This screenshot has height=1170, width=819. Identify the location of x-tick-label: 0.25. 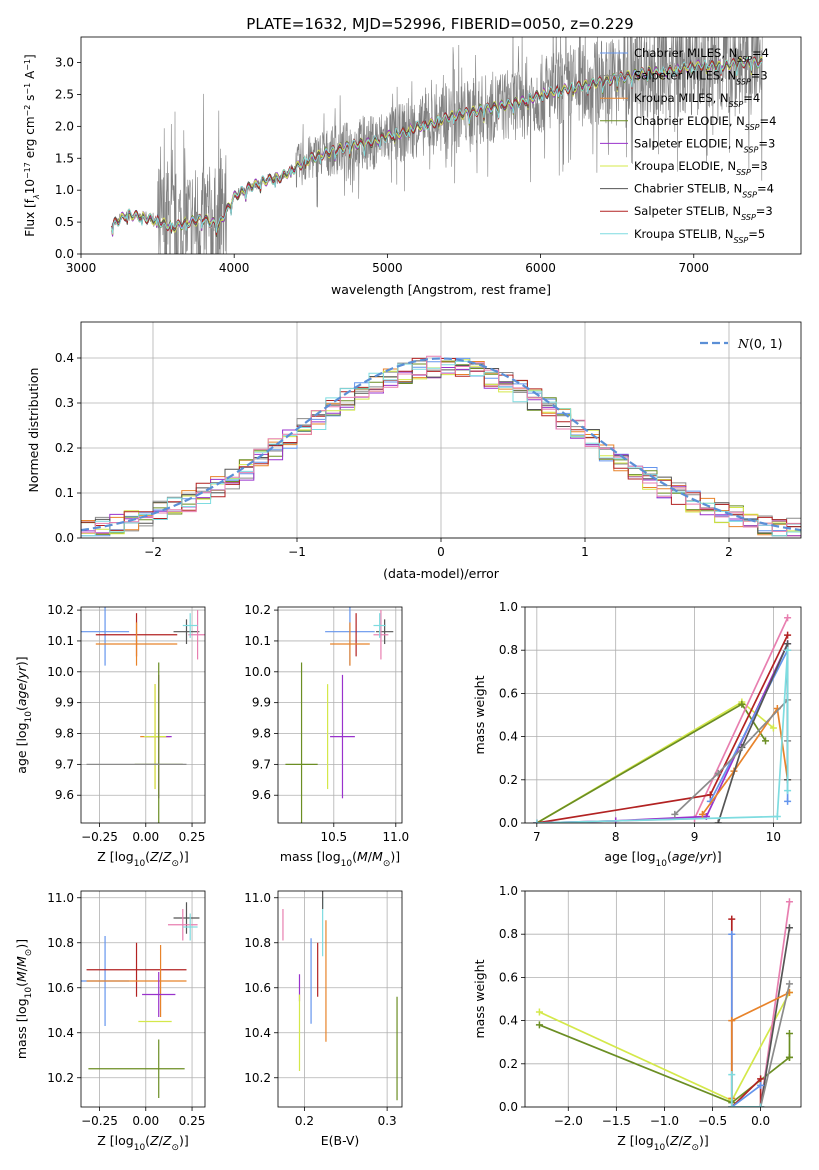
(192, 1121).